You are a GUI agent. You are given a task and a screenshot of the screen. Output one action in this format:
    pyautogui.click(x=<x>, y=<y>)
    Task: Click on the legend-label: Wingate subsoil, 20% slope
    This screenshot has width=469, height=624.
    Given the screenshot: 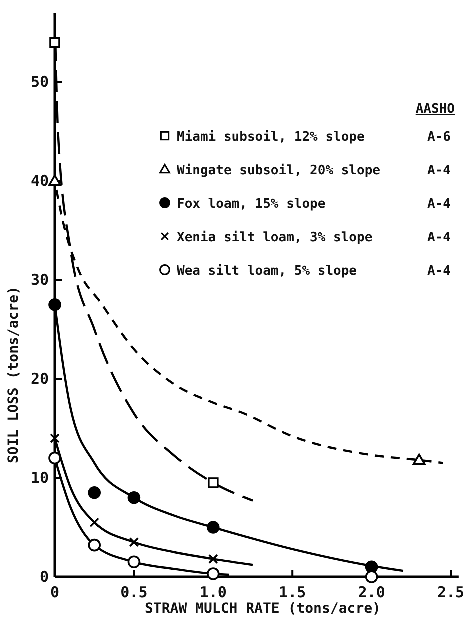 What is the action you would take?
    pyautogui.click(x=279, y=171)
    